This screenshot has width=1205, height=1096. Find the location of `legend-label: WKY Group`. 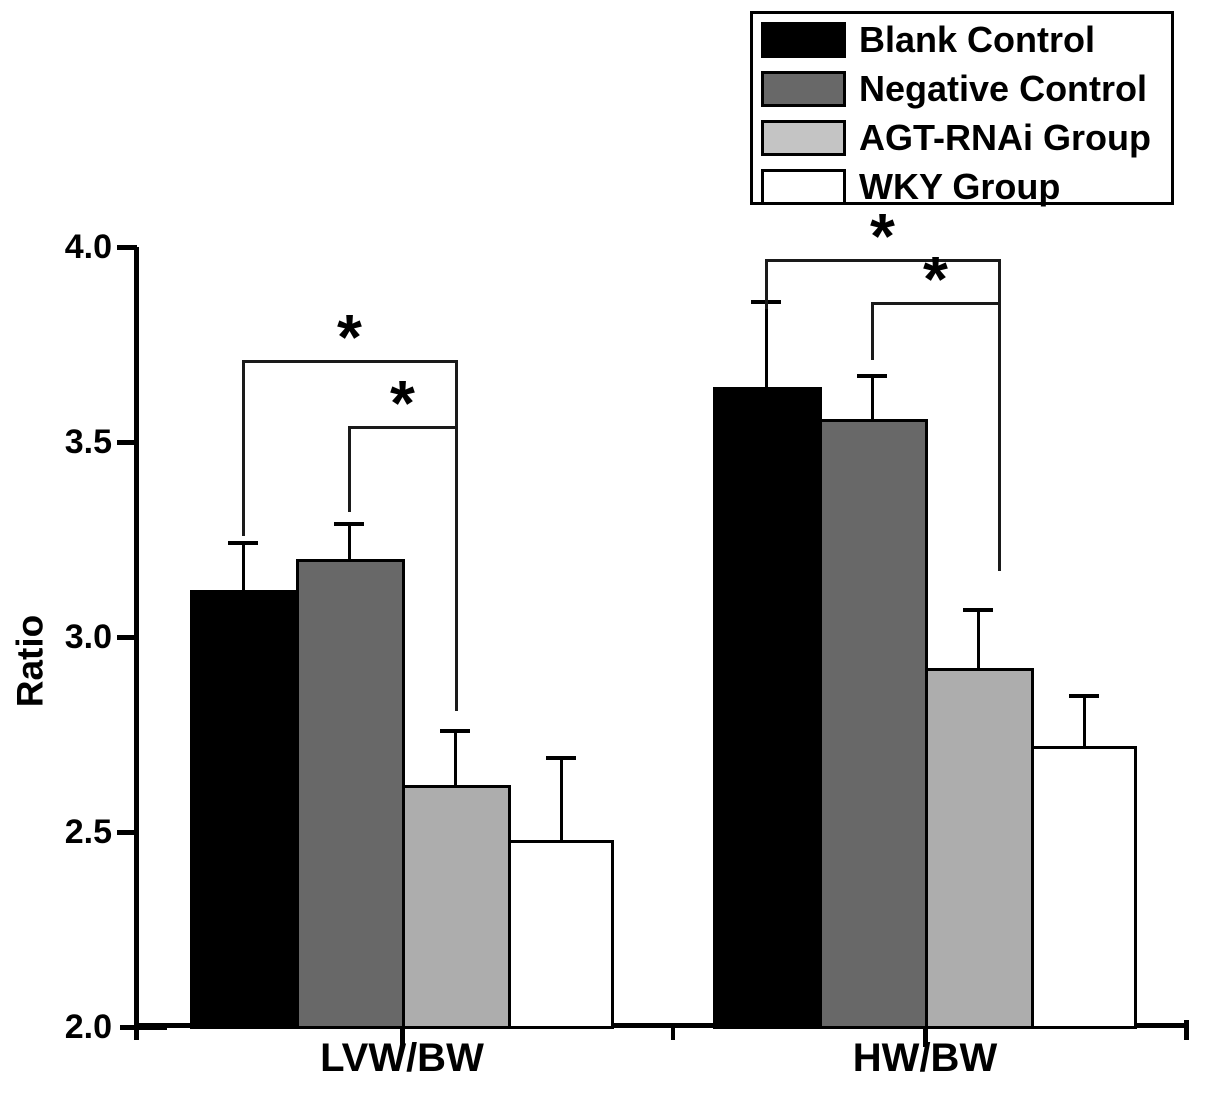

legend-label: WKY Group is located at coordinates (960, 186).